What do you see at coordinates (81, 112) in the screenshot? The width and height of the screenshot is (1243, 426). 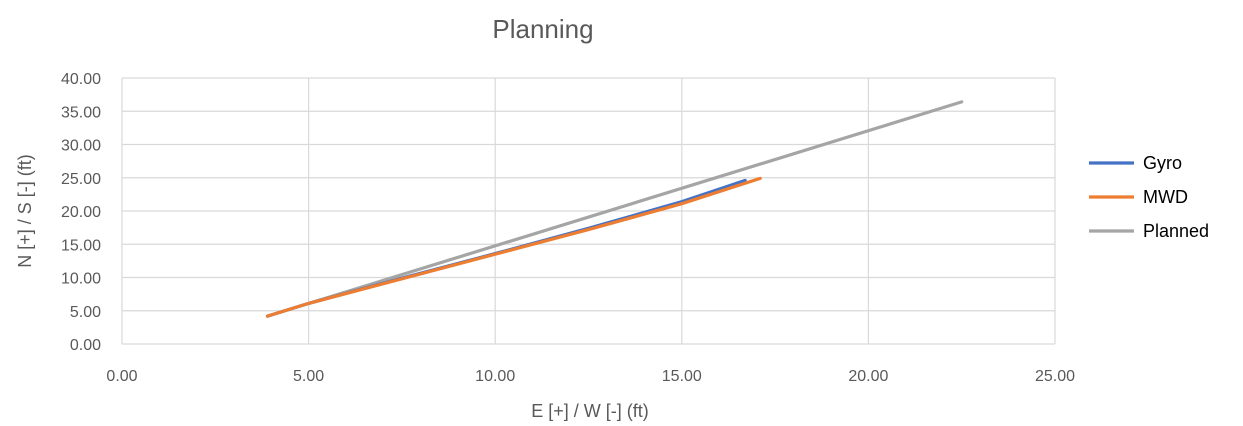 I see `y-tick-label: 35.00` at bounding box center [81, 112].